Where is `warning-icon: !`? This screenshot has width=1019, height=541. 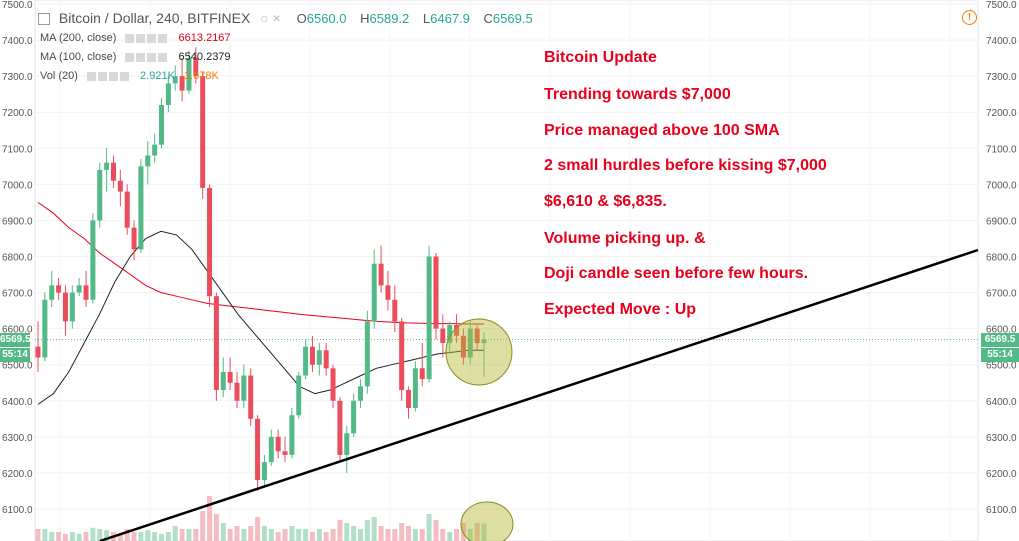
warning-icon: ! is located at coordinates (969, 17).